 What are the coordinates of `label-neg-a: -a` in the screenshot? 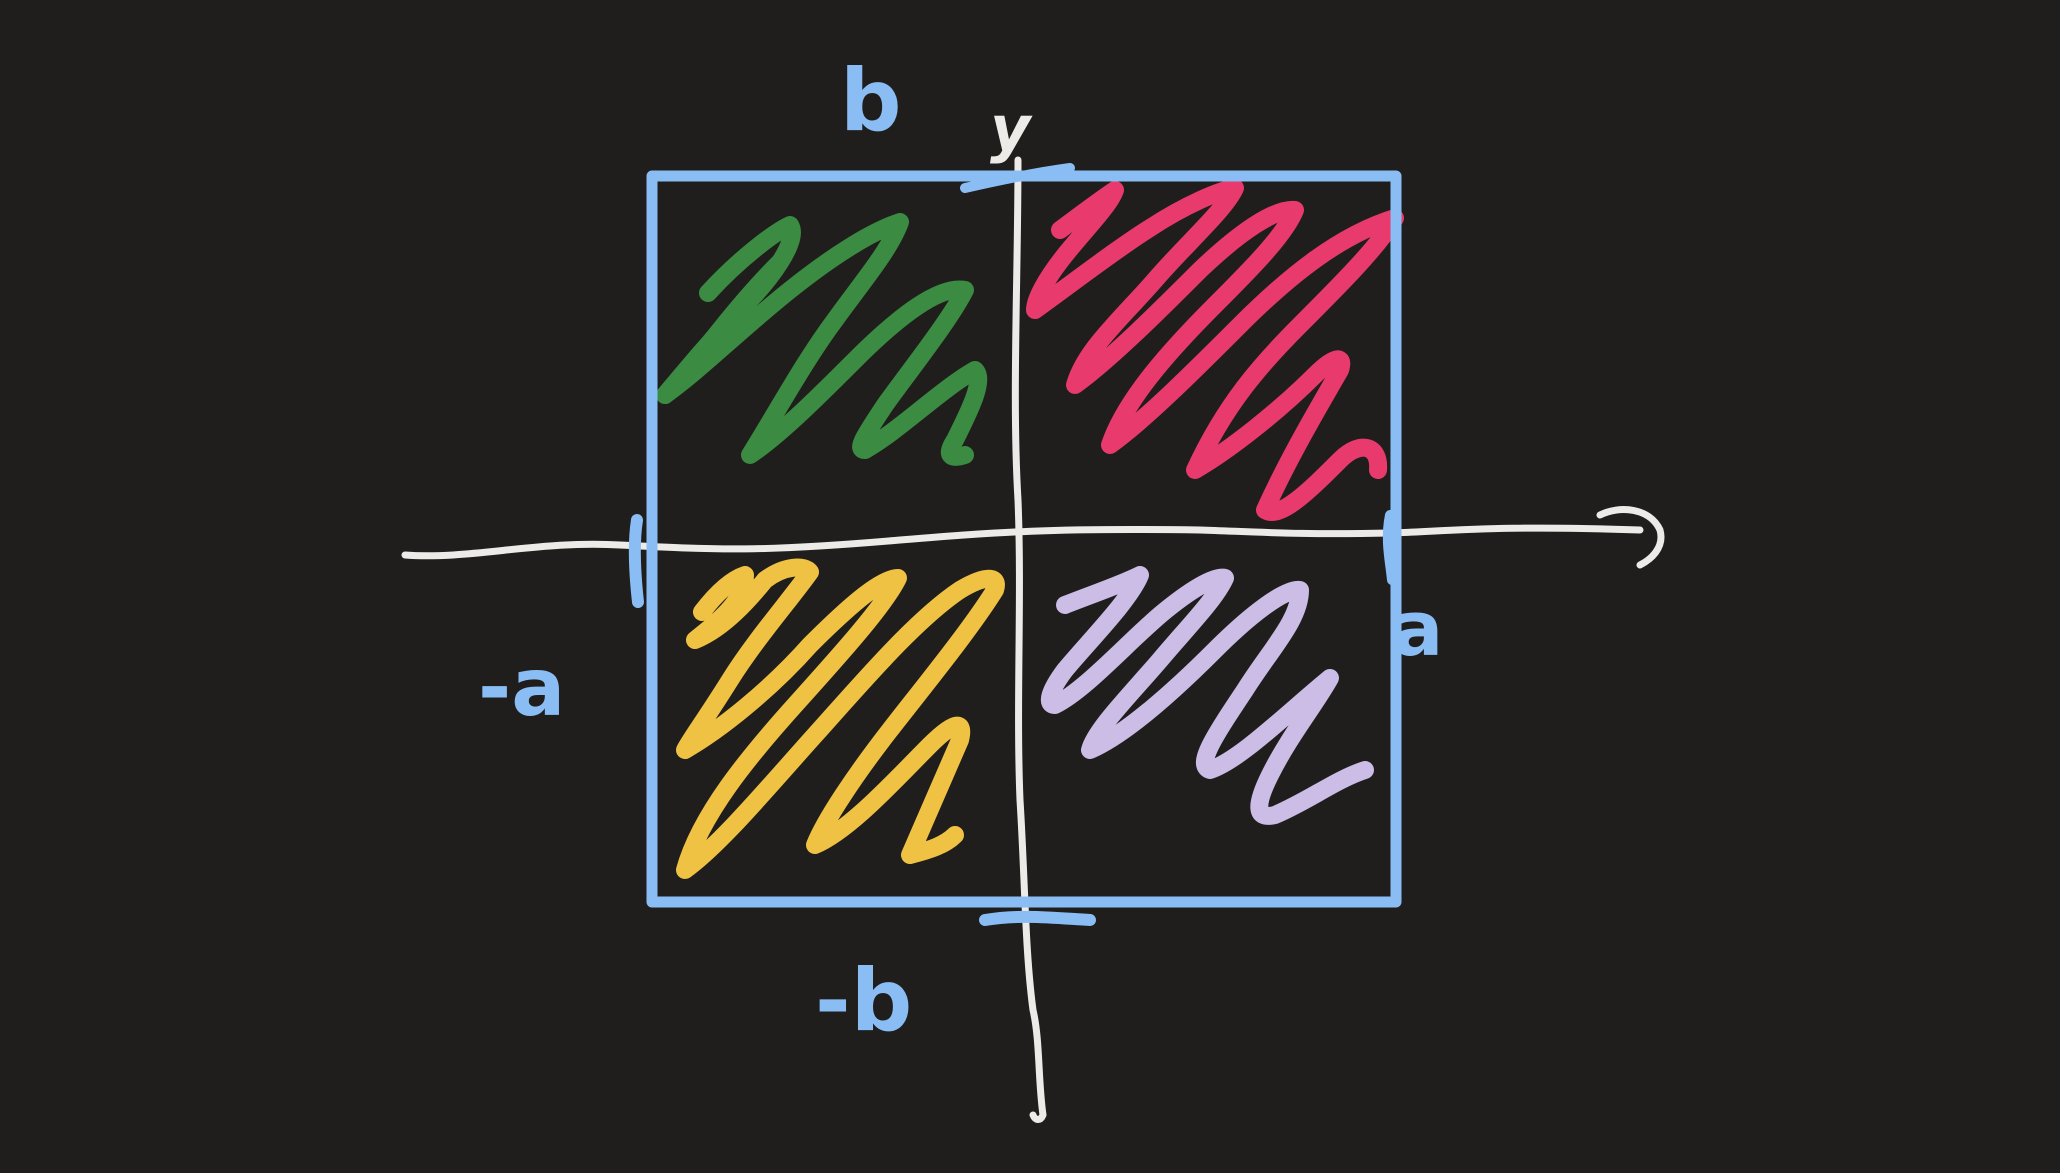 It's located at (521, 687).